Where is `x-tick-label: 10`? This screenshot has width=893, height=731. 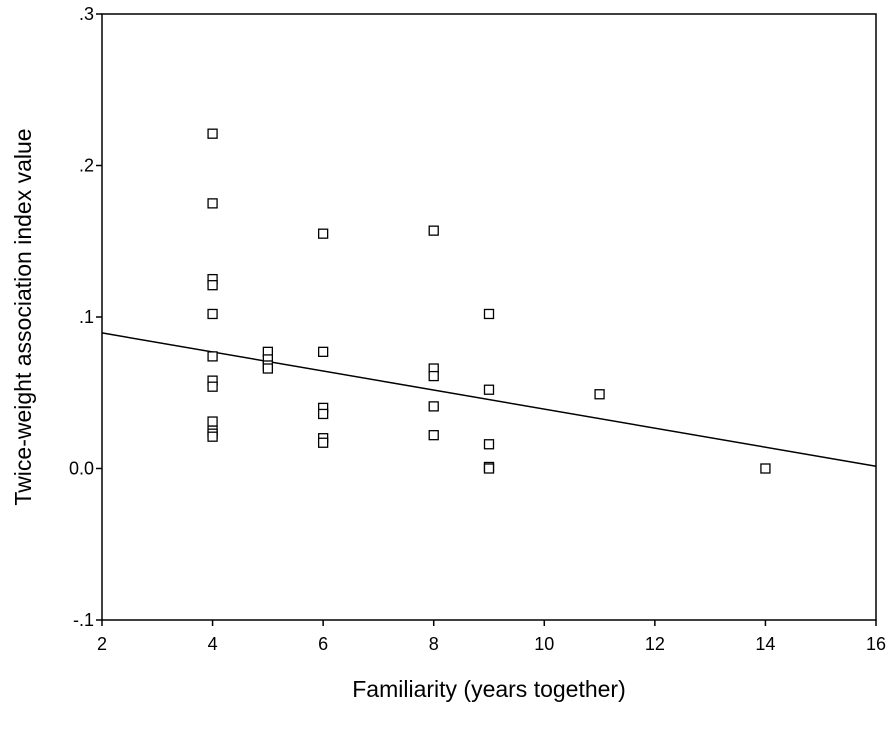 x-tick-label: 10 is located at coordinates (544, 644).